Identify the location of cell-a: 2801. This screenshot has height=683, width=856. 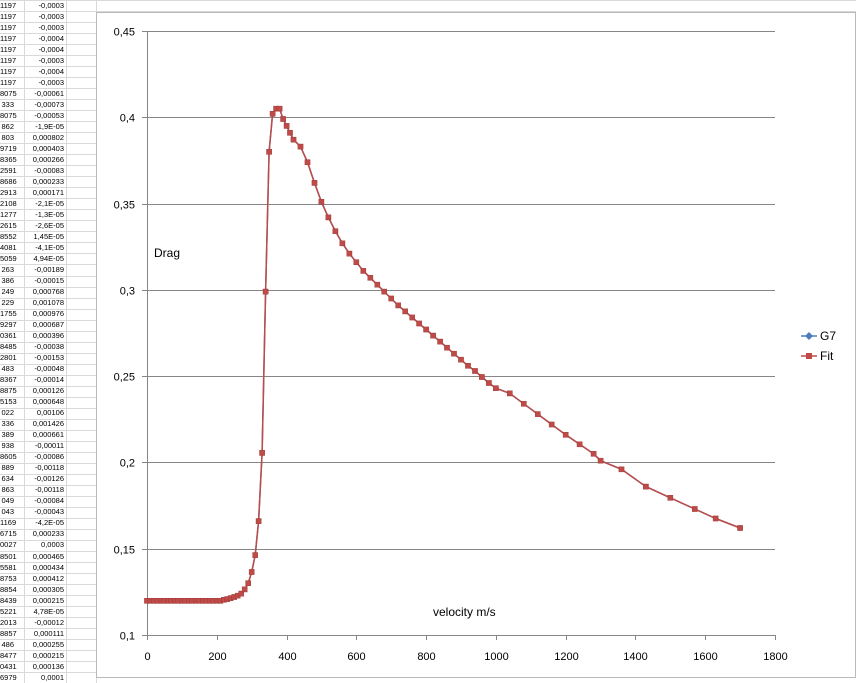
(8, 358).